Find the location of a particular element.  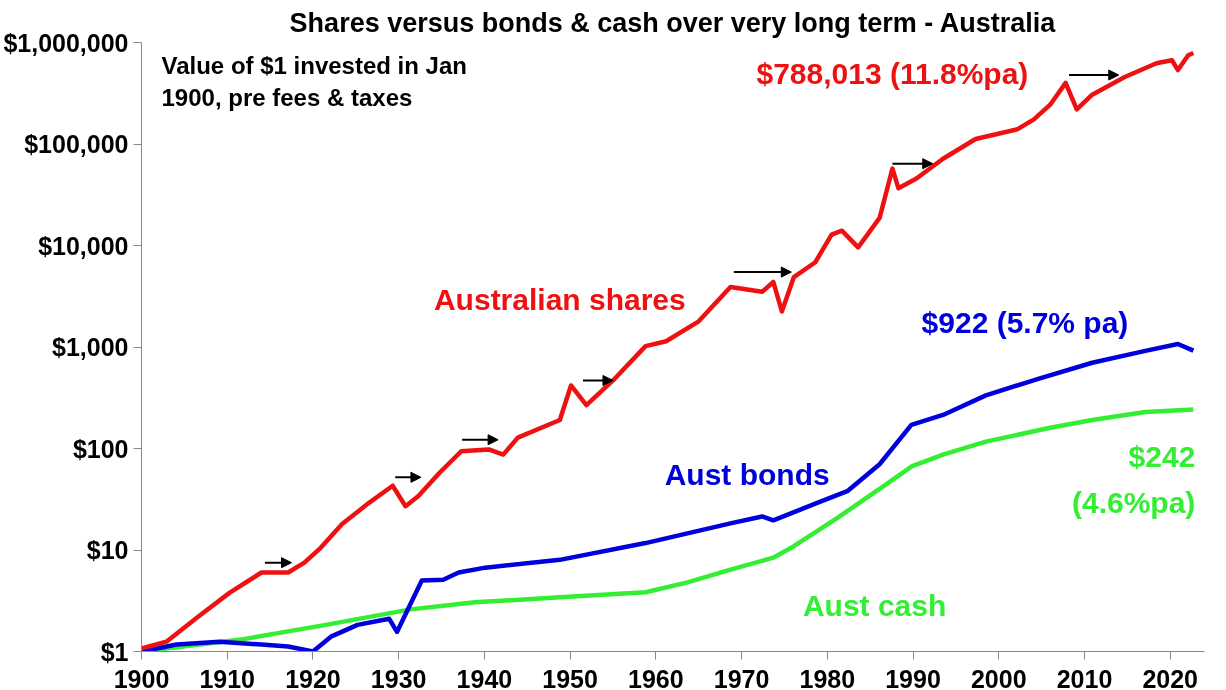

y-tick-label: $1,000 is located at coordinates (90, 347).